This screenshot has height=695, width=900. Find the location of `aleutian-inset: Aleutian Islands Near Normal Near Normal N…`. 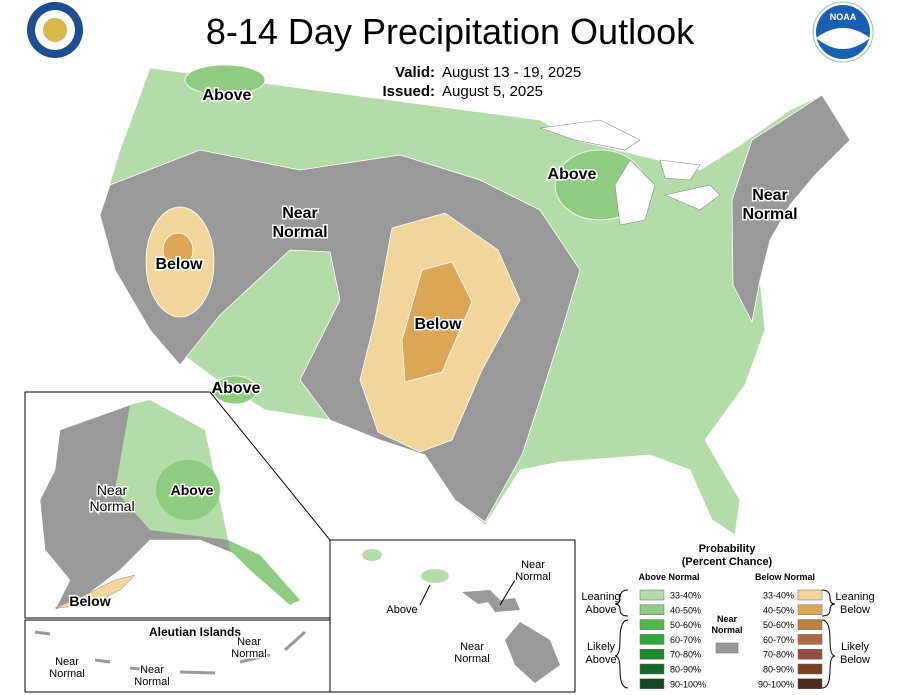

aleutian-inset: Aleutian Islands Near Normal Near Normal N… is located at coordinates (177, 656).